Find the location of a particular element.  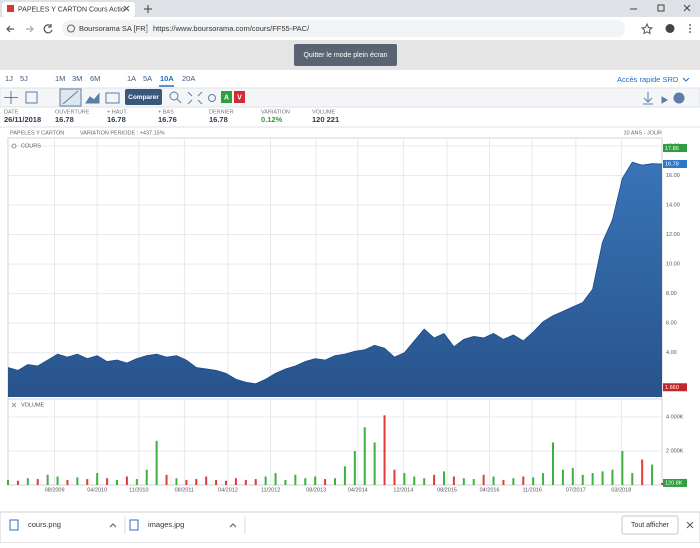

file-name: cours.png is located at coordinates (44, 524).